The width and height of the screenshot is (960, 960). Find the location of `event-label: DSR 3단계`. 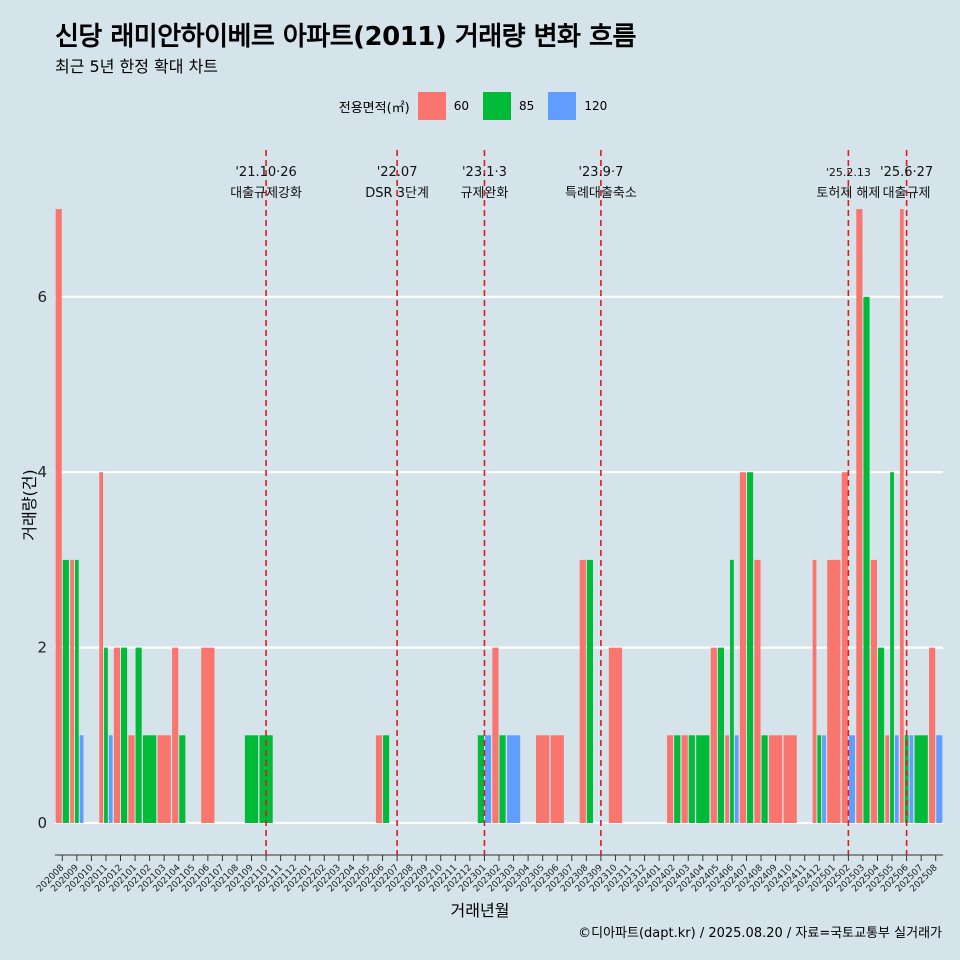

event-label: DSR 3단계 is located at coordinates (397, 193).